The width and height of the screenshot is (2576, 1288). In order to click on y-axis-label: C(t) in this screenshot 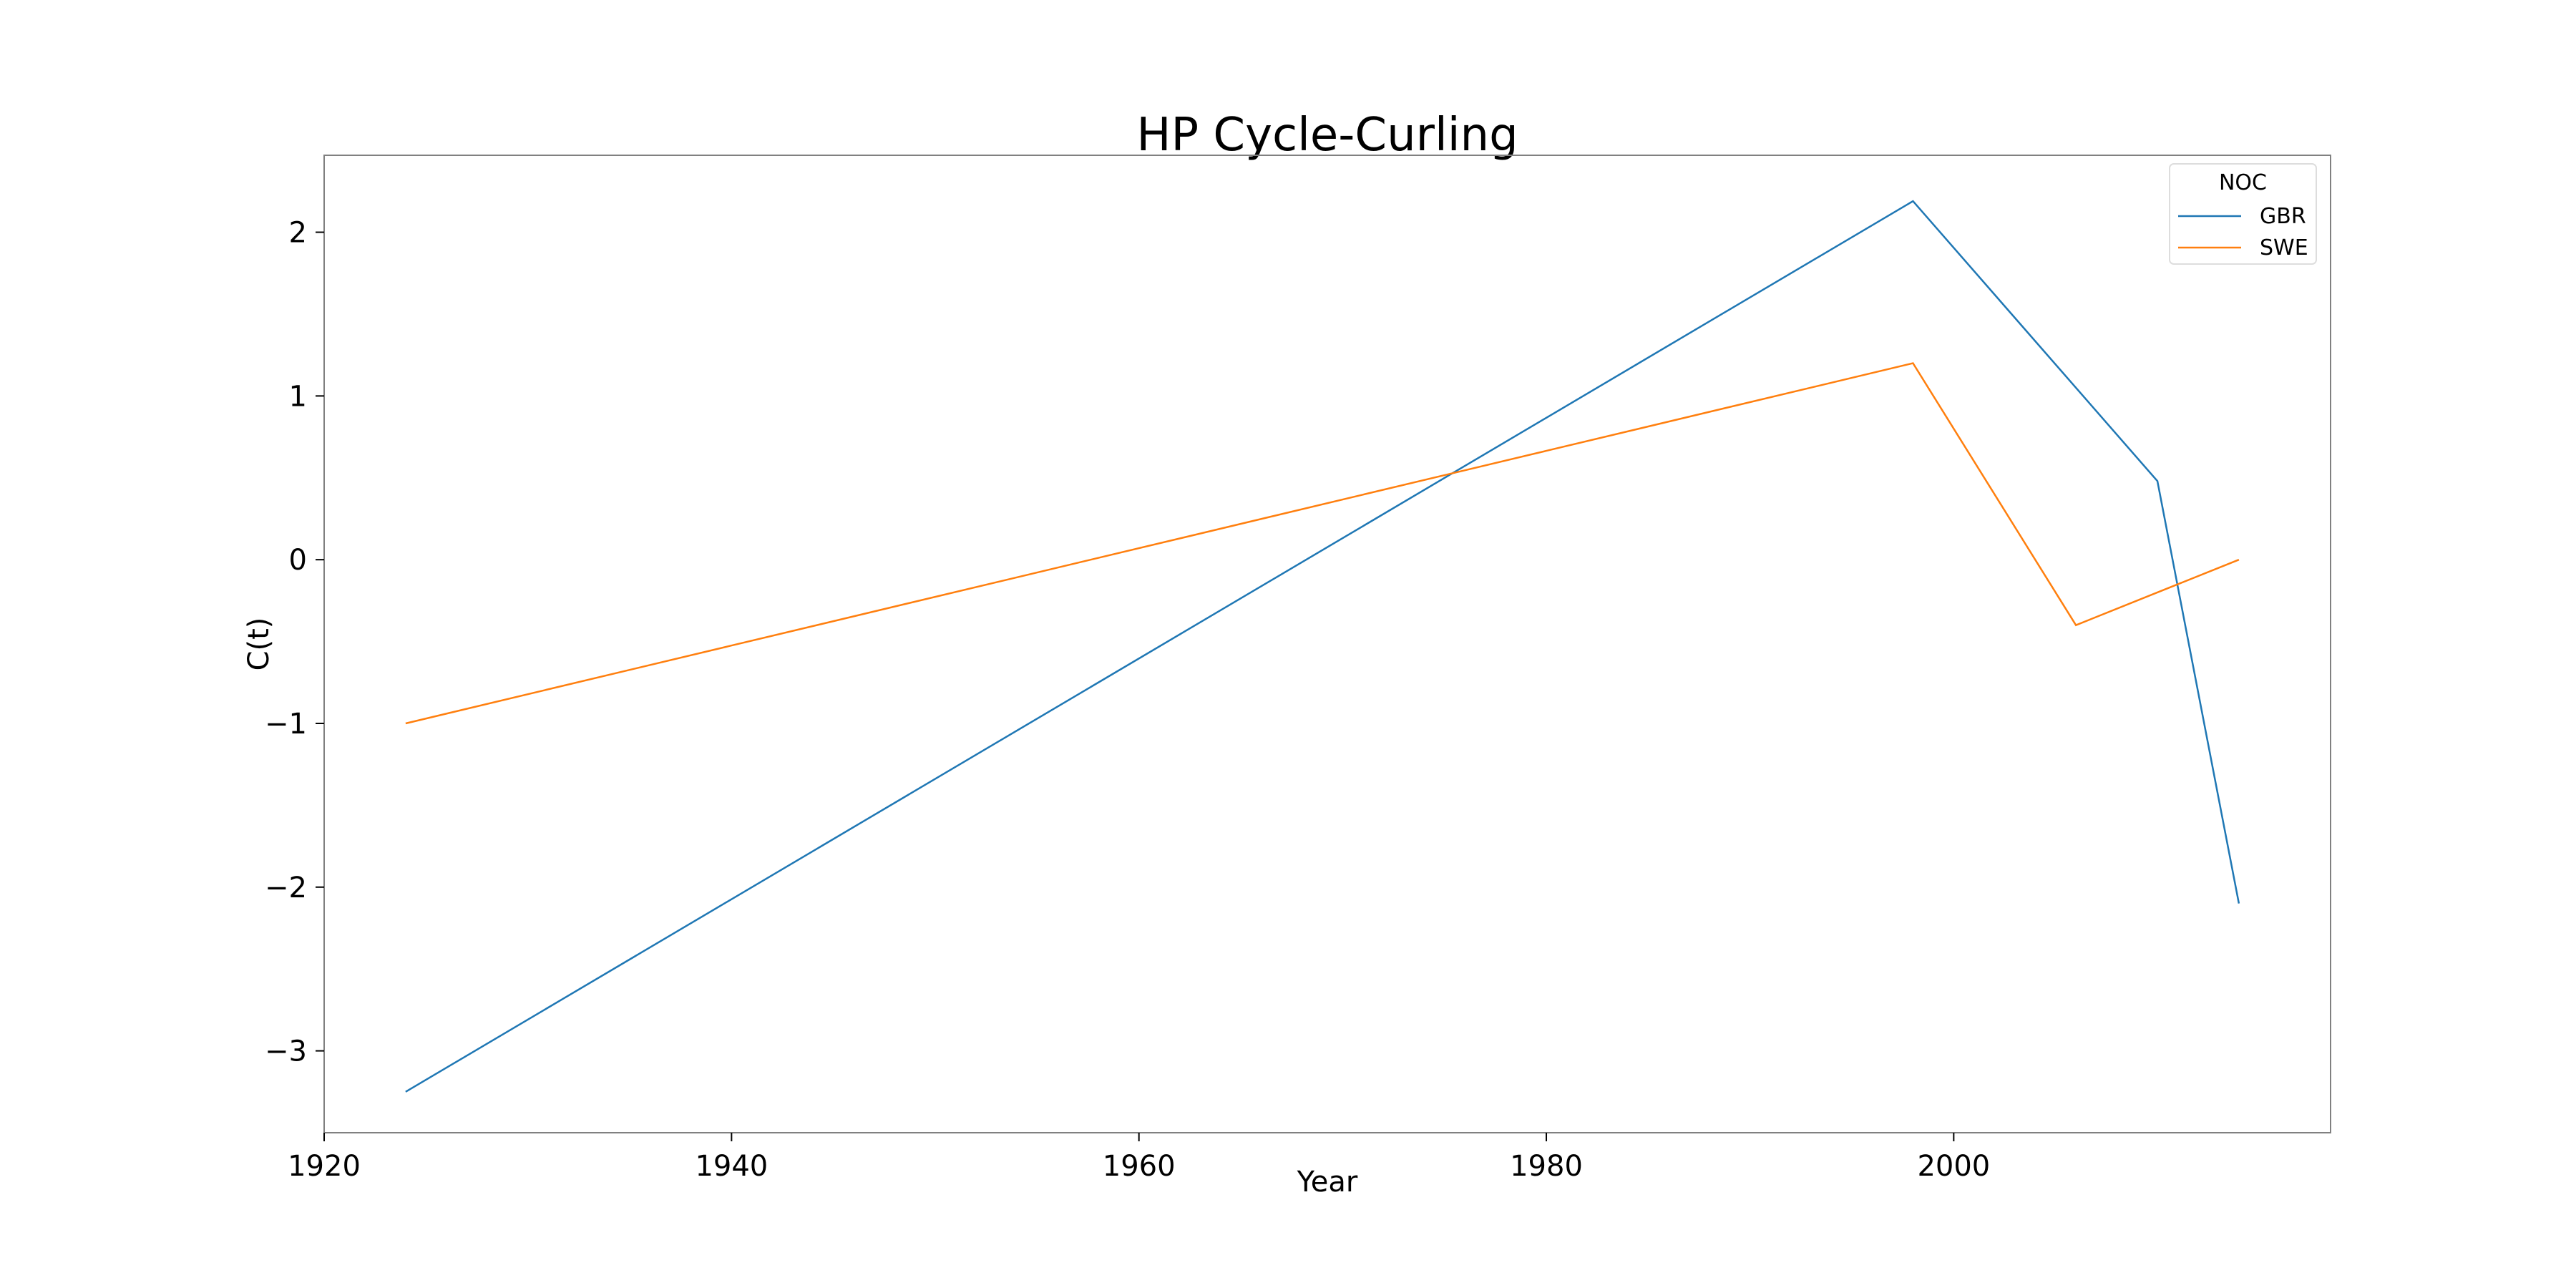, I will do `click(259, 644)`.